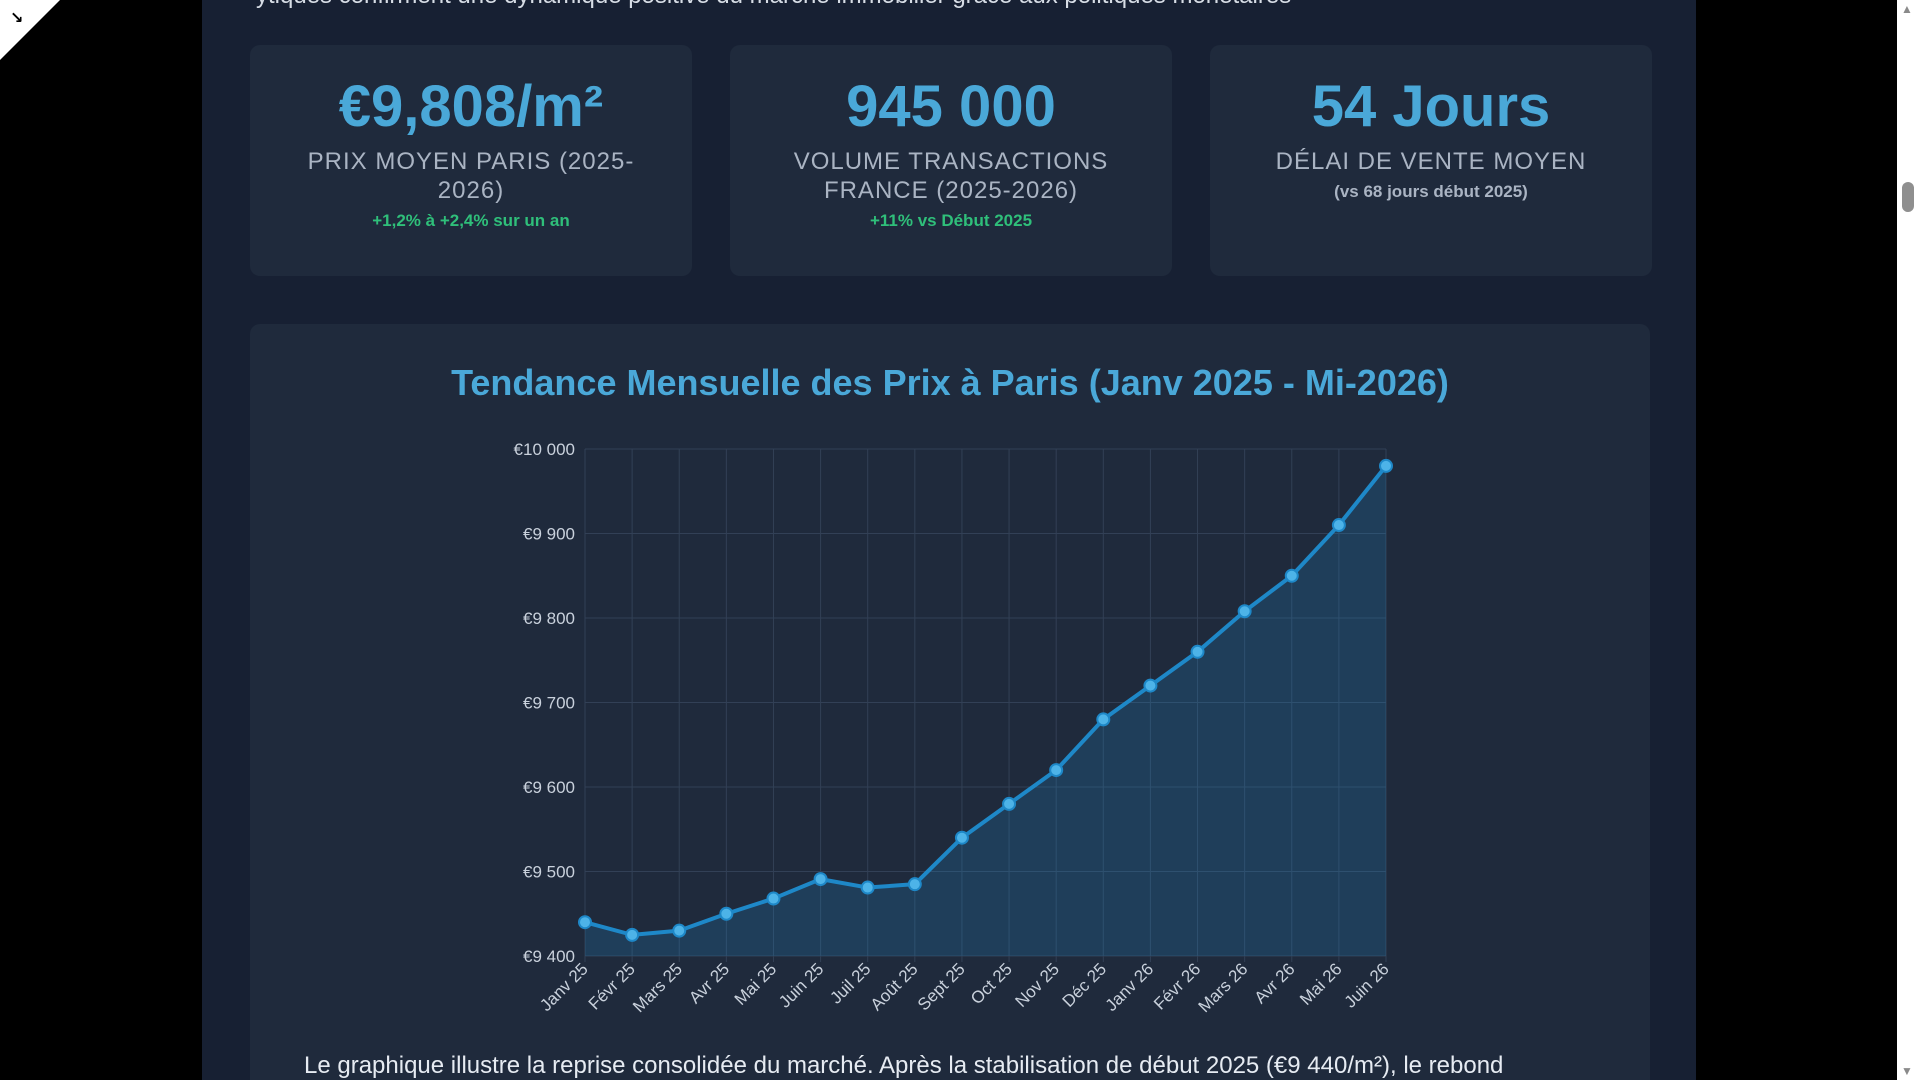 The image size is (1920, 1080). I want to click on x-tick-label: Nov 25, so click(1037, 985).